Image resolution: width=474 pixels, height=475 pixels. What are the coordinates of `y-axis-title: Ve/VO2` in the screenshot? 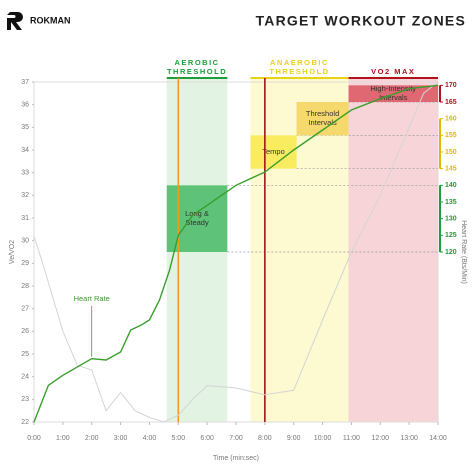 It's located at (12, 252).